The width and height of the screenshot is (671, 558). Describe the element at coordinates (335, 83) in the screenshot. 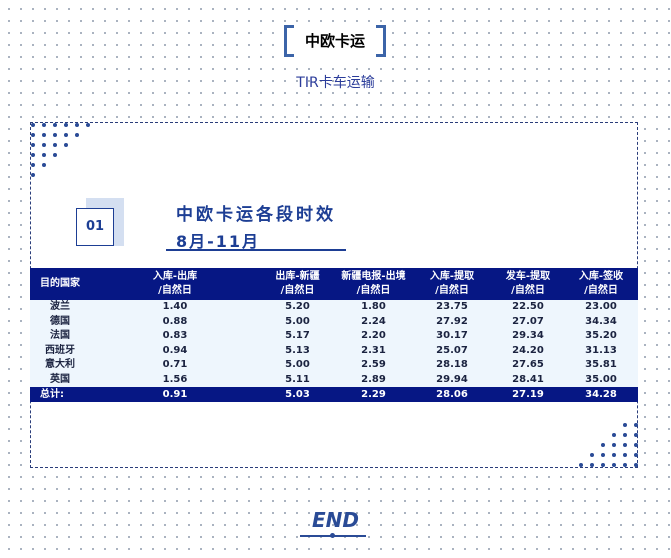

I see `page-subtitle: TIR卡车运输` at that location.